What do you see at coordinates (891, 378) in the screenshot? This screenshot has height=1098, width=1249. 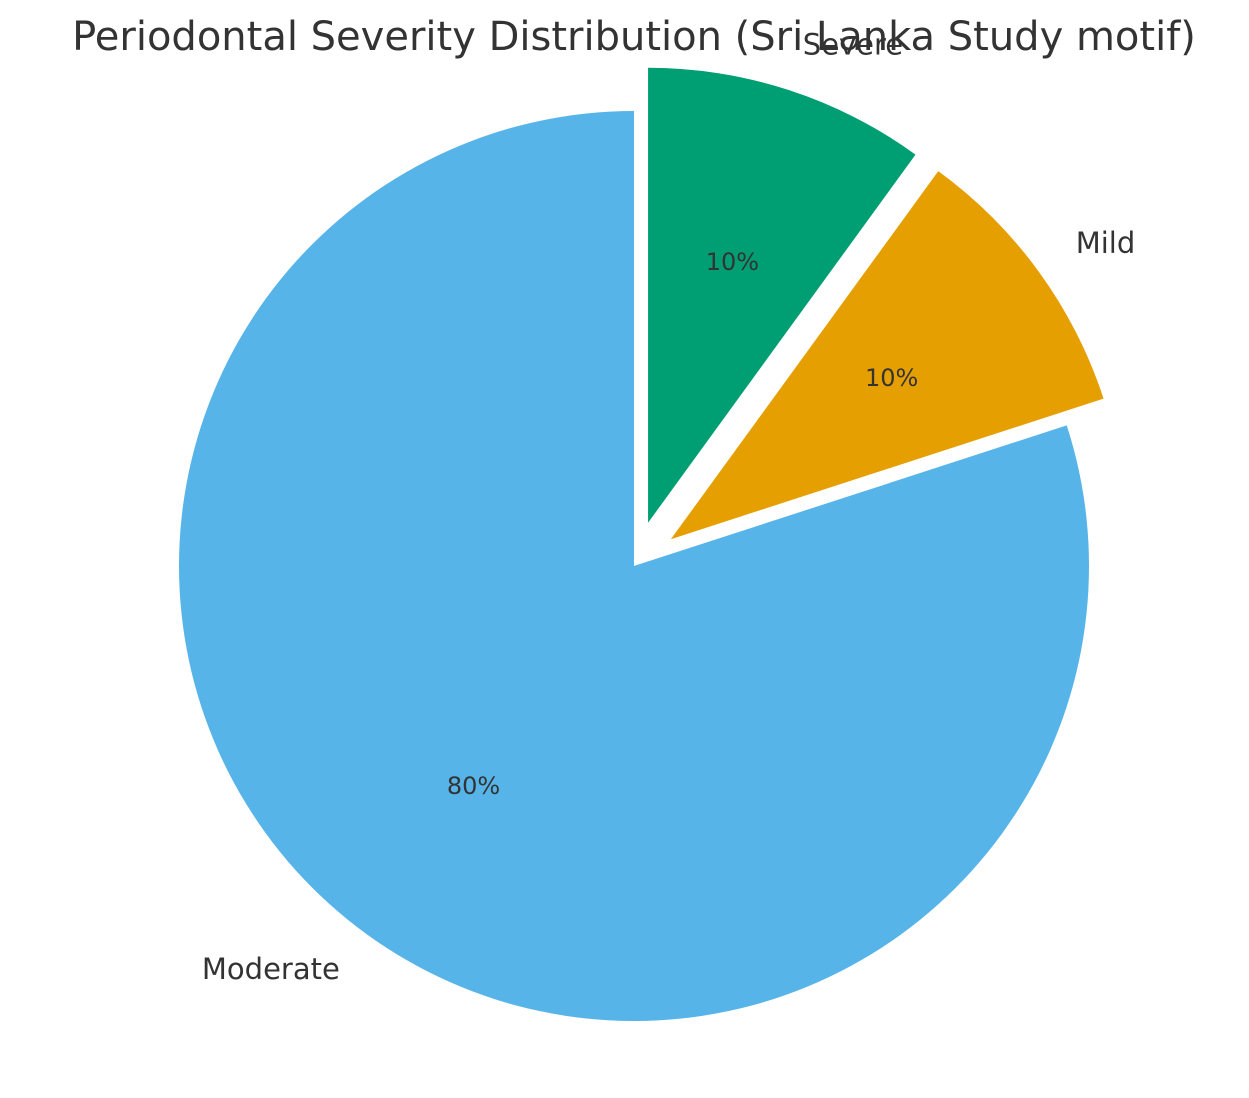 I see `slice-percent-mild: 10%` at bounding box center [891, 378].